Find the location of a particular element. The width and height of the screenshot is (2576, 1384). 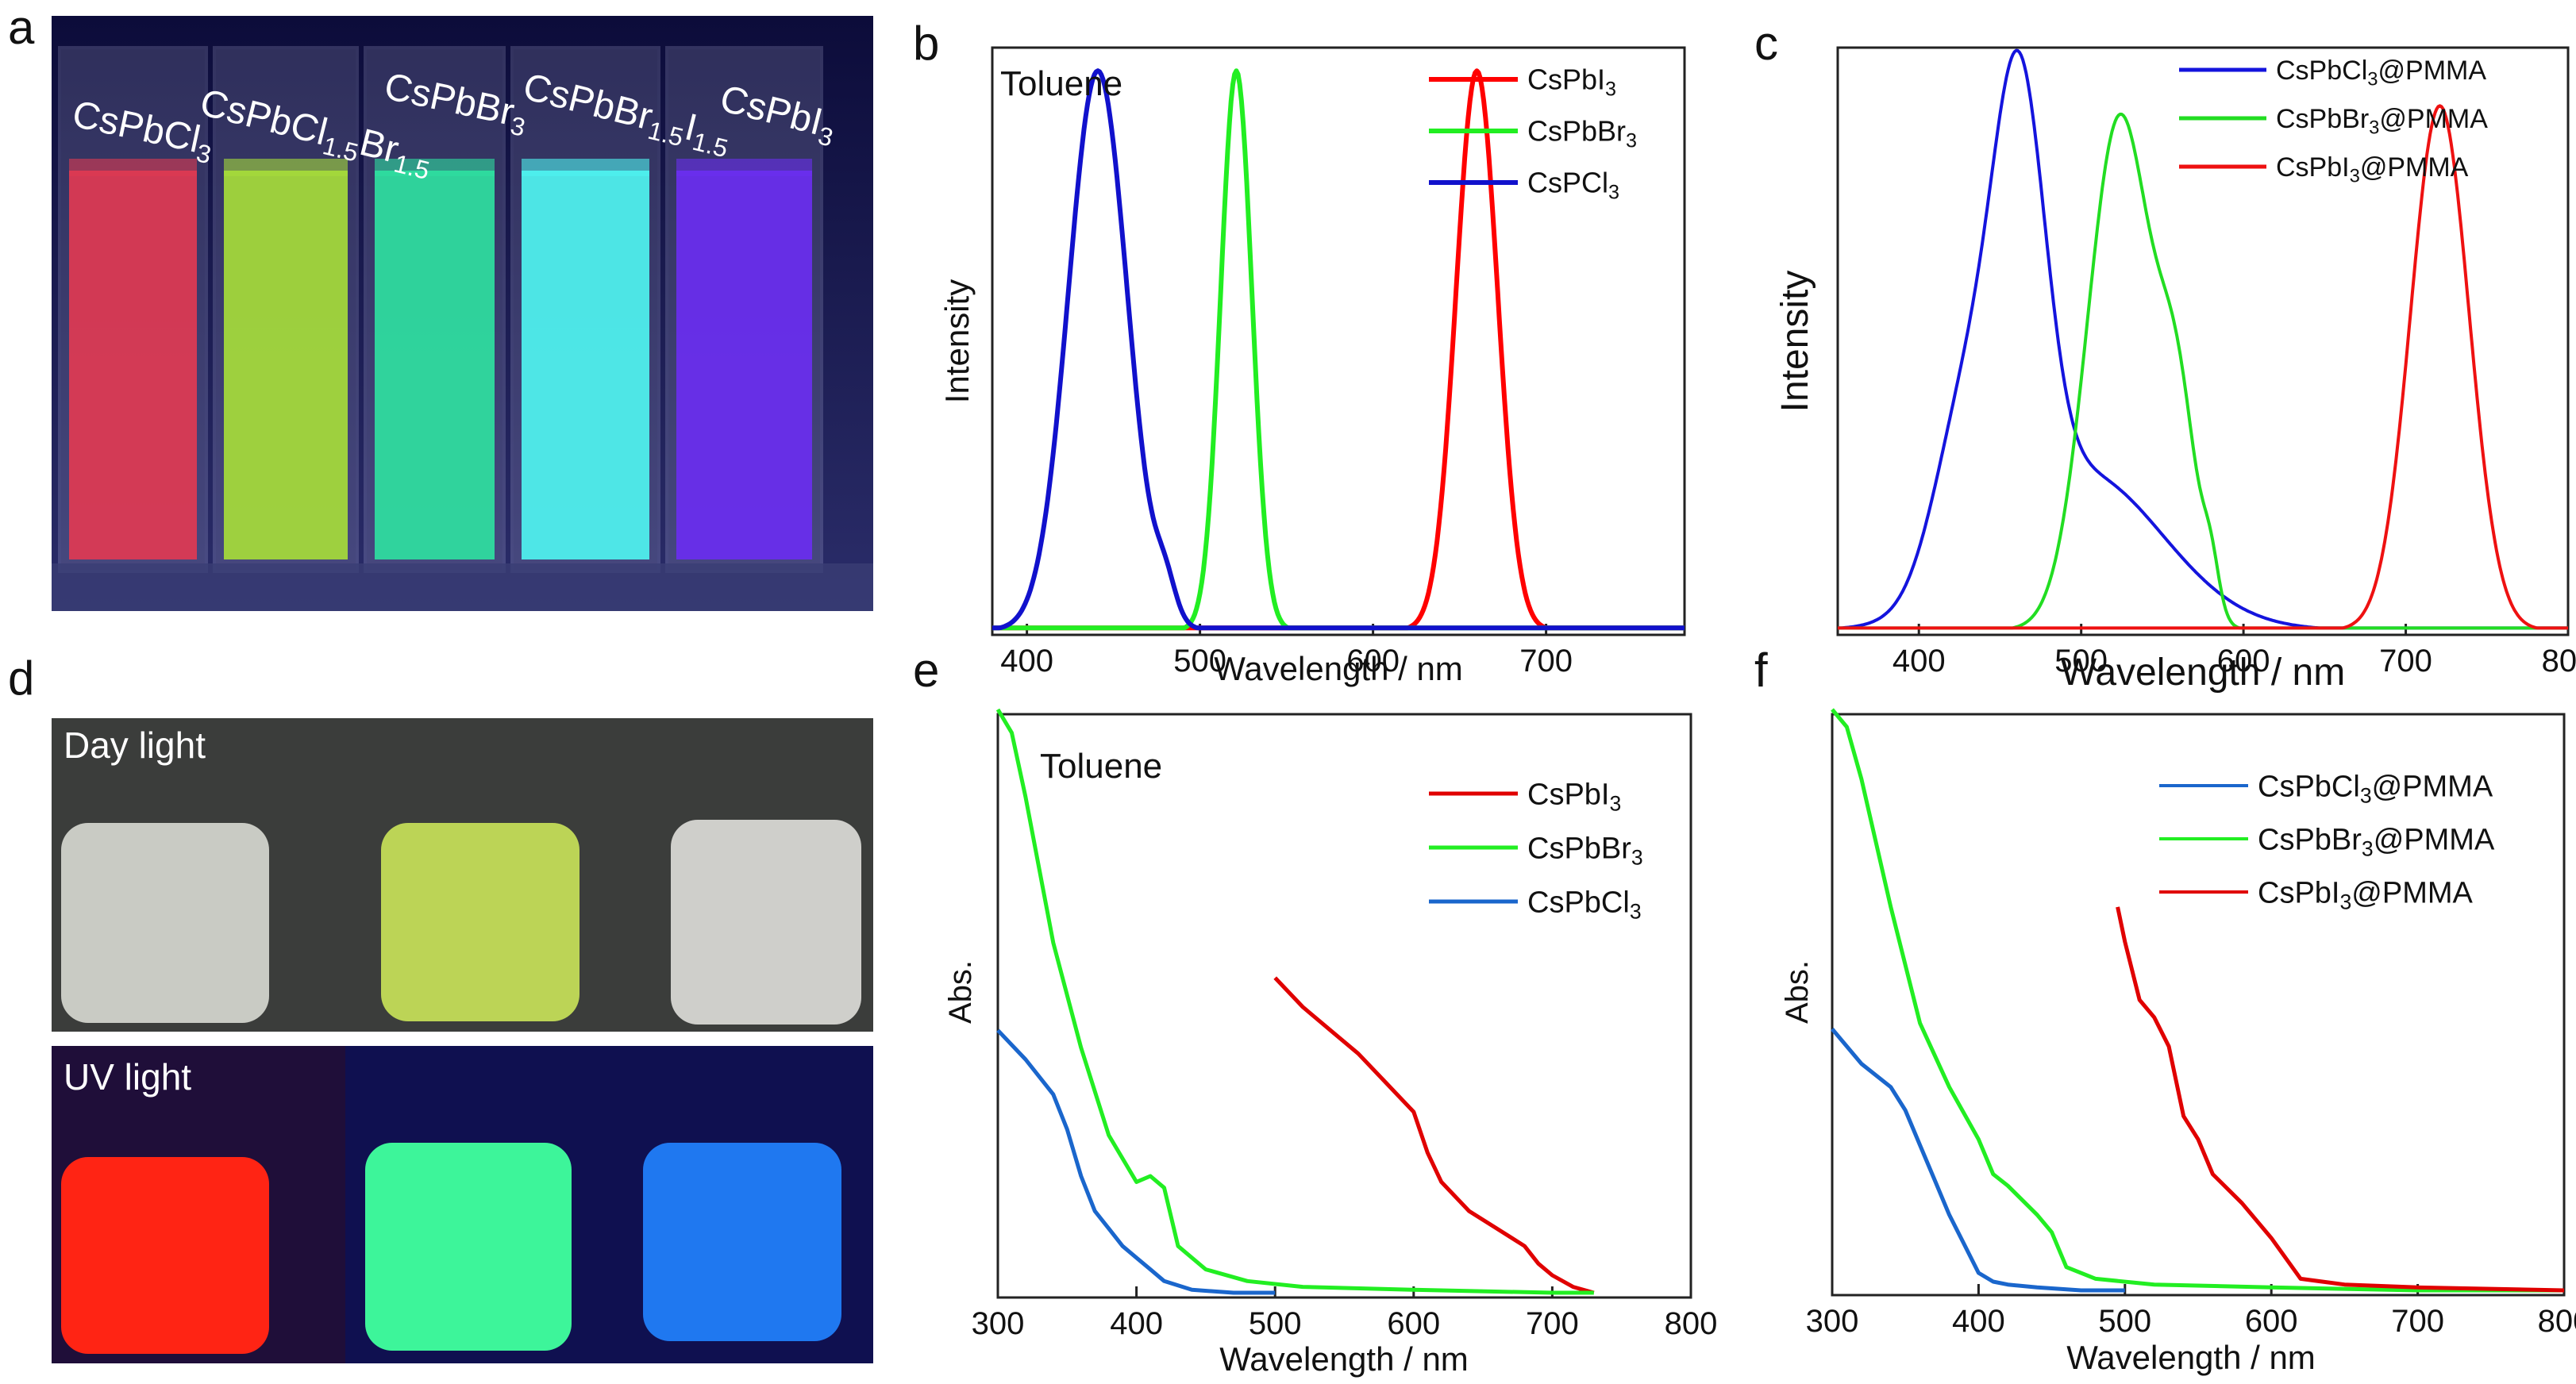

chart-b-xlabel: Wavelength / nm is located at coordinates (1338, 668).